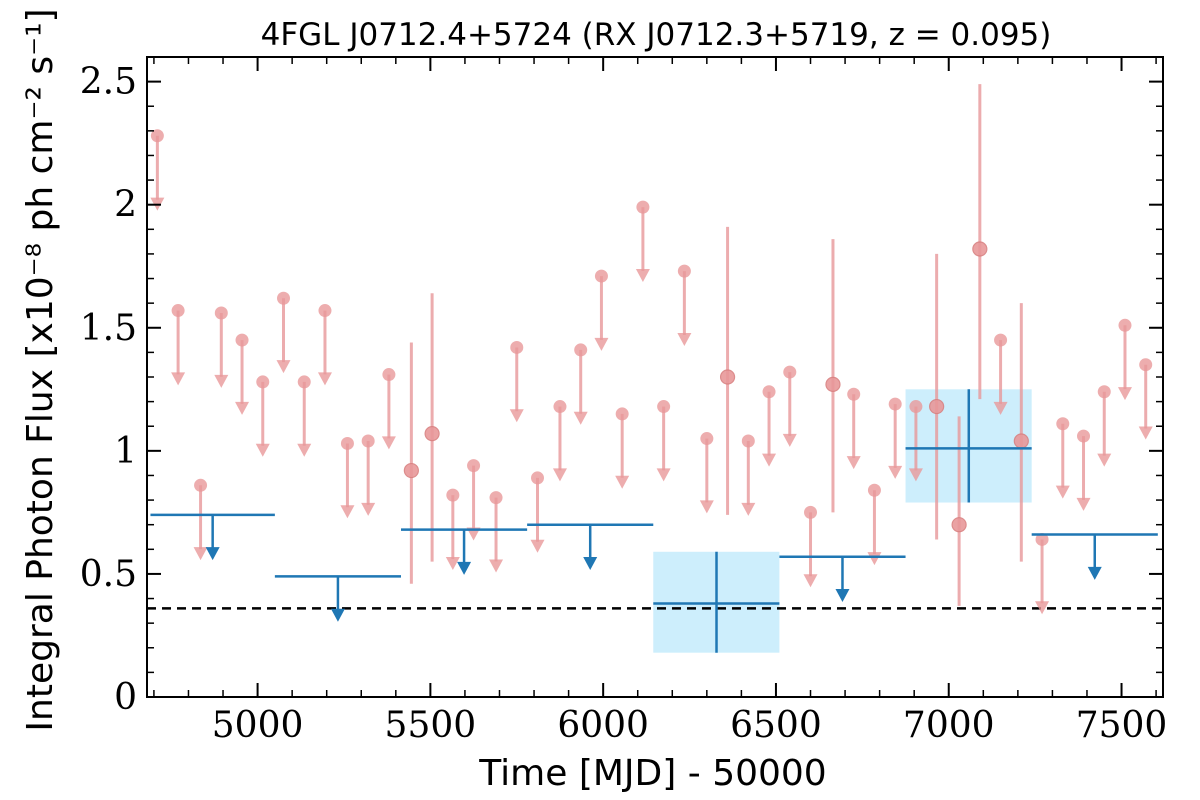  I want to click on x-tick-label: 6500, so click(776, 725).